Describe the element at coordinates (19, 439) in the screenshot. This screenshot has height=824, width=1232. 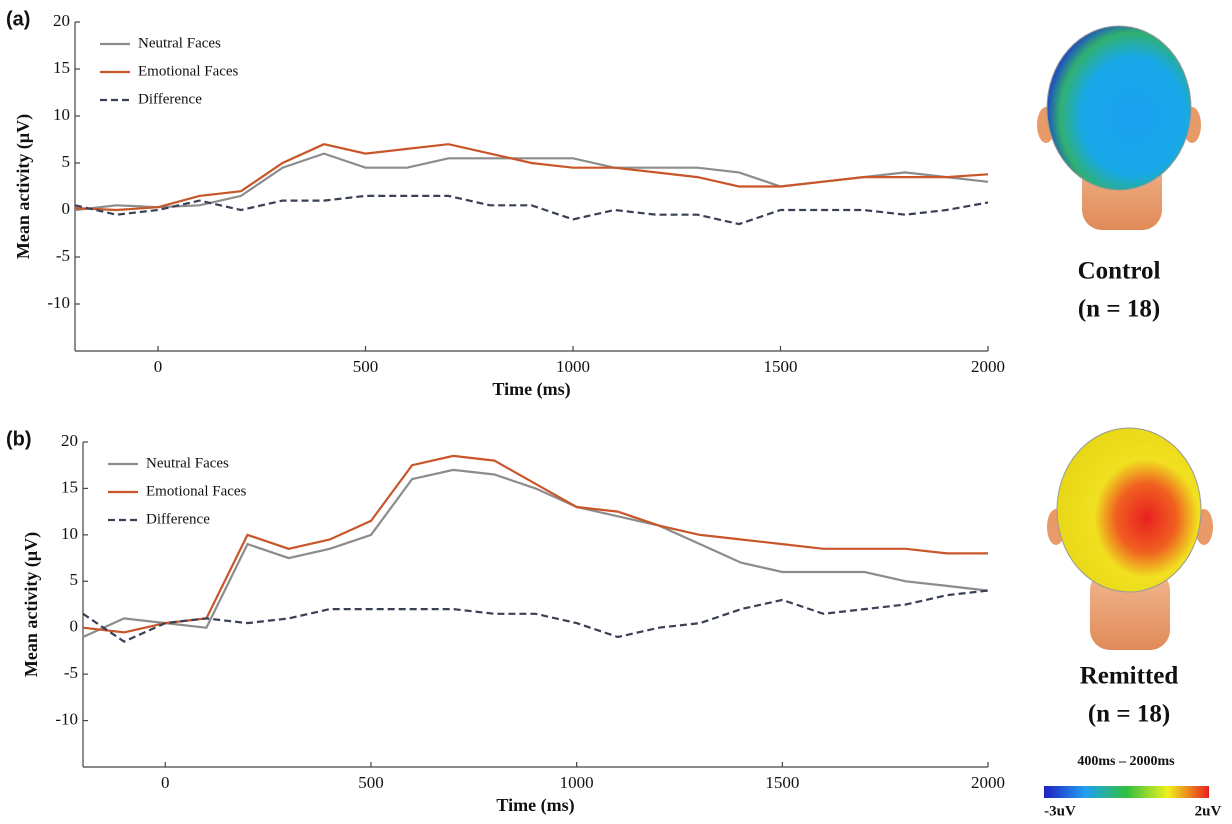
I see `panel-label: (b)` at that location.